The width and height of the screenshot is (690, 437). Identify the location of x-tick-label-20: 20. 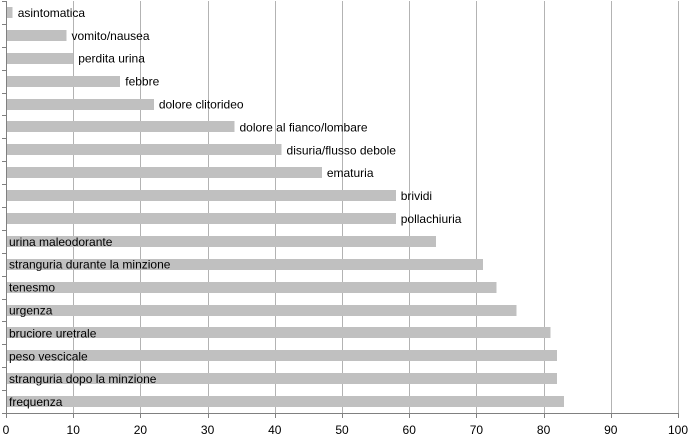
(141, 430).